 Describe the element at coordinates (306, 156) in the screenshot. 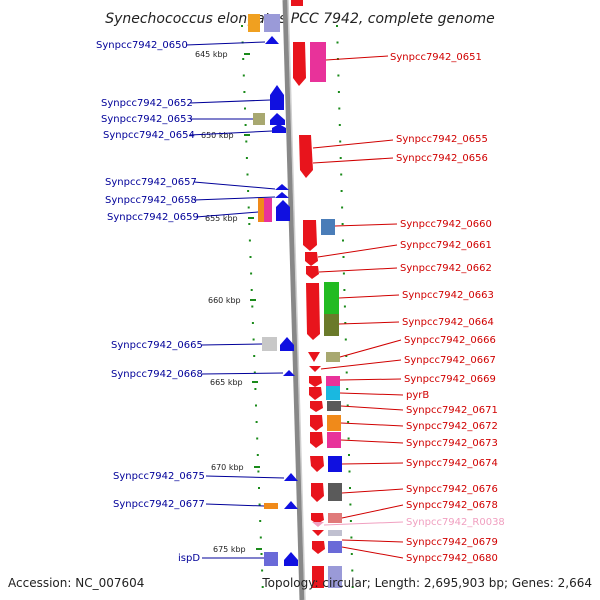

I see `gene-0655-arrow` at that location.